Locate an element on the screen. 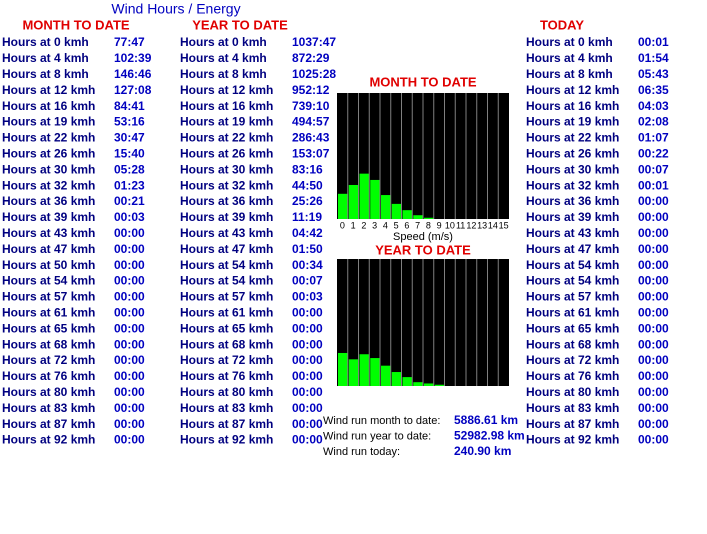 The image size is (707, 534). row-label: Hours at 22 kmh is located at coordinates (226, 138).